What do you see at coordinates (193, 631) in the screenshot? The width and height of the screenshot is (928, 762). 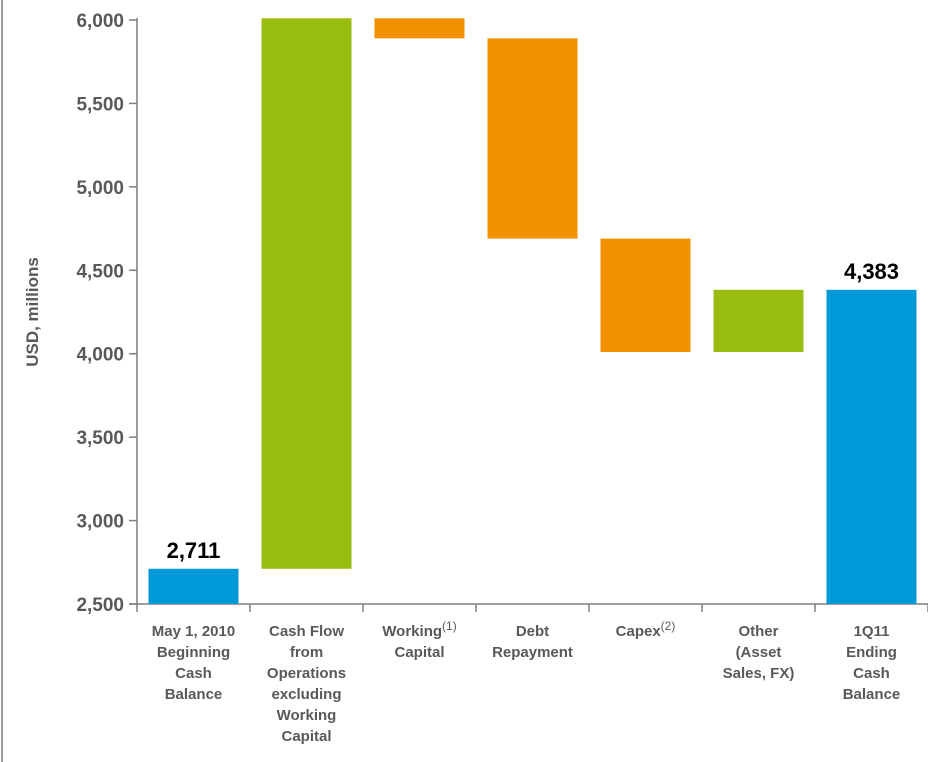 I see `x-category-label: May 1, 2010` at bounding box center [193, 631].